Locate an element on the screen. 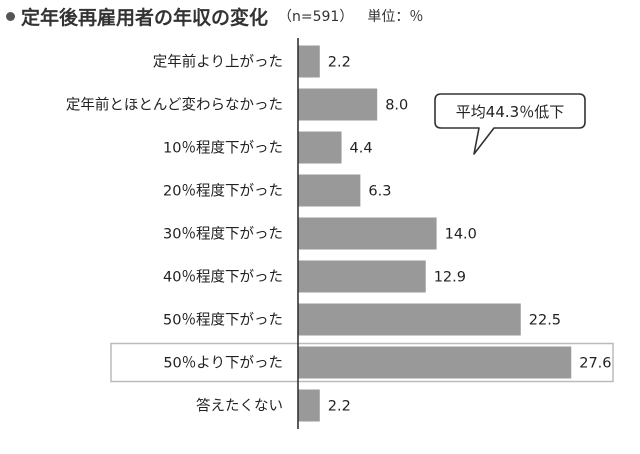 The height and width of the screenshot is (454, 640). data-label: 12.9 is located at coordinates (450, 278).